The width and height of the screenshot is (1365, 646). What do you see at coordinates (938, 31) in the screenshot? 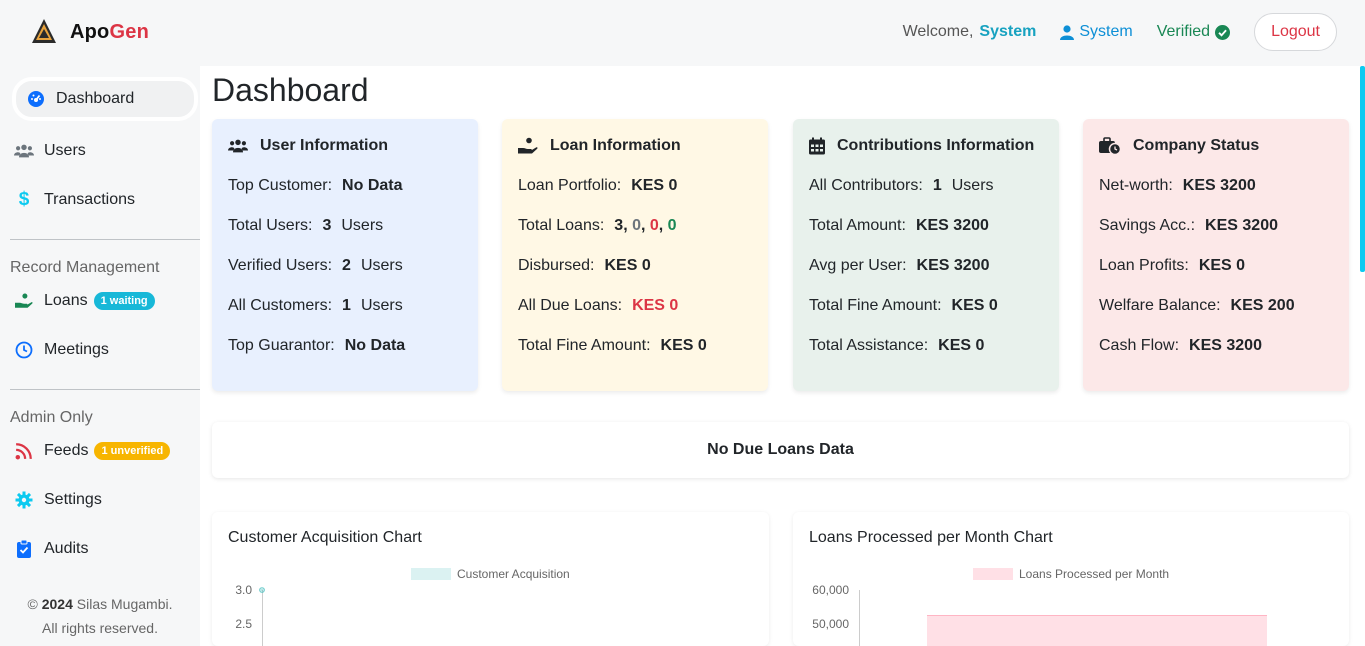
I see `welcome-label: Welcome,` at bounding box center [938, 31].